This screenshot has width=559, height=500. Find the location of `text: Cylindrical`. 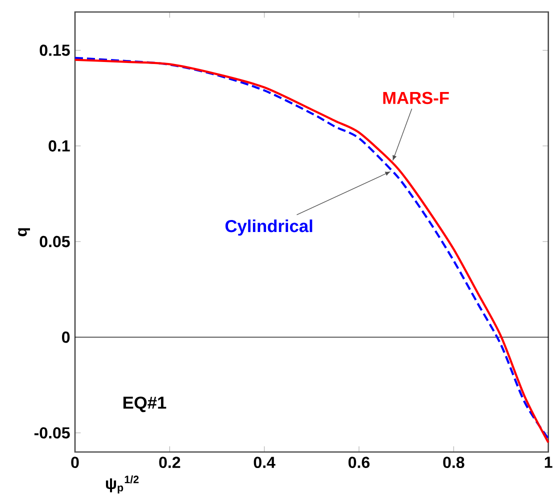

text: Cylindrical is located at coordinates (268, 227).